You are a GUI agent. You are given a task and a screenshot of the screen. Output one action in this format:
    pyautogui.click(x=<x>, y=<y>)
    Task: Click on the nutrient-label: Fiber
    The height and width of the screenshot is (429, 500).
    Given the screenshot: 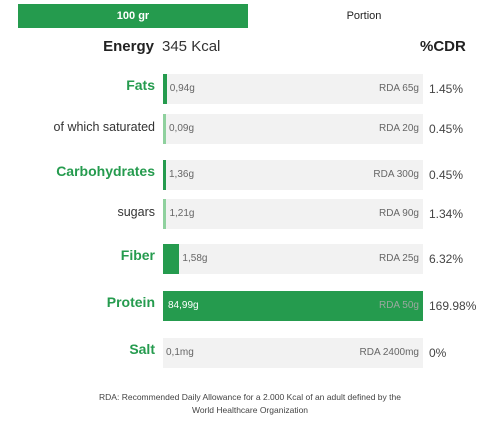 What is the action you would take?
    pyautogui.click(x=137, y=255)
    